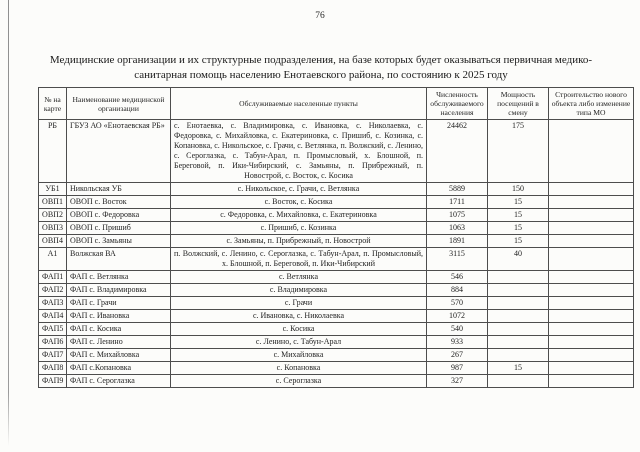  Describe the element at coordinates (320, 16) in the screenshot. I see `page-number: 76` at that location.